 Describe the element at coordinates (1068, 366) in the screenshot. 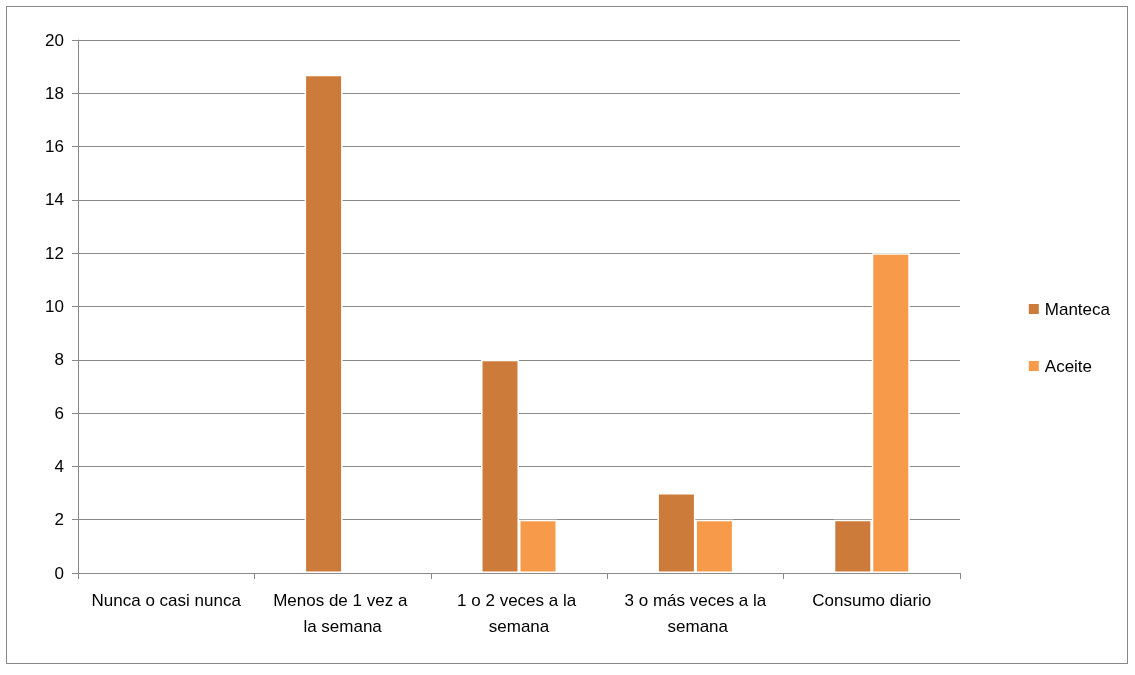

I see `legend-label: Aceite` at that location.